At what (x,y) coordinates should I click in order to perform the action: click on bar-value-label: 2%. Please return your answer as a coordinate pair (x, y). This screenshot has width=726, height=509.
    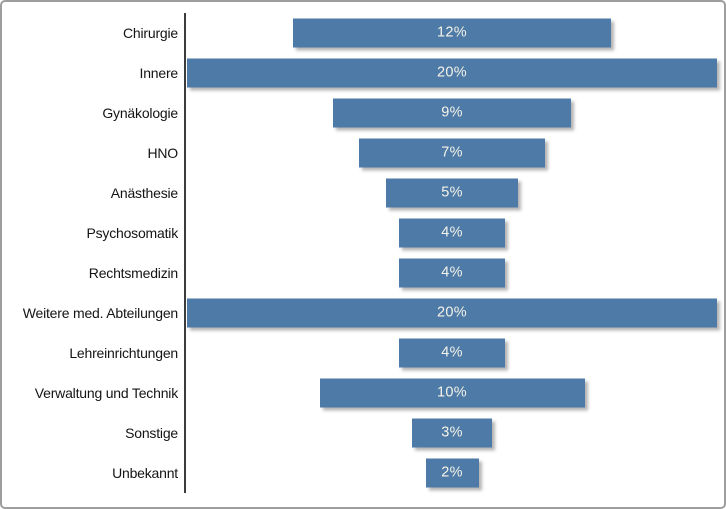
    Looking at the image, I should click on (452, 472).